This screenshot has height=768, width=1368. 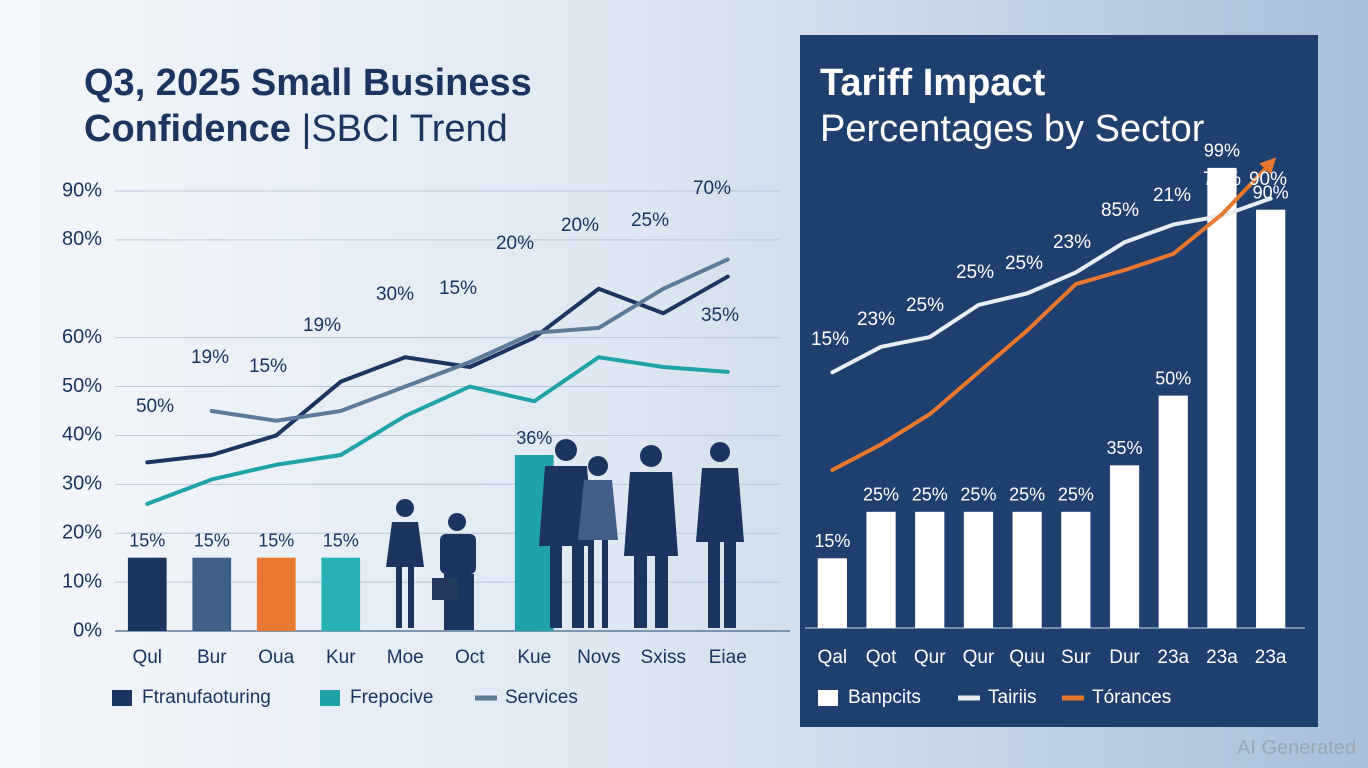 What do you see at coordinates (155, 406) in the screenshot?
I see `annotation: 50%` at bounding box center [155, 406].